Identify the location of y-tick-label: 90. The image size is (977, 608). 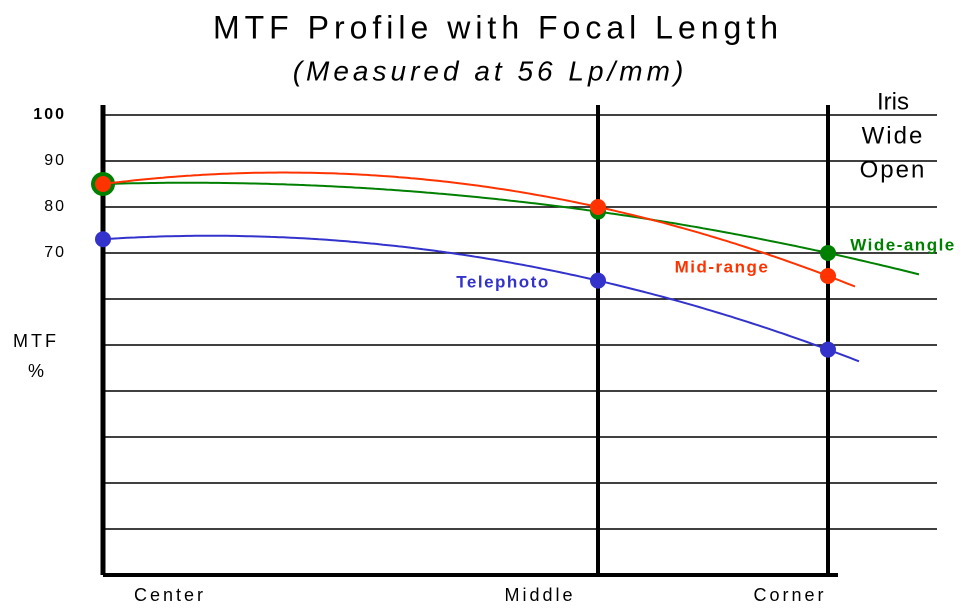
(55, 160).